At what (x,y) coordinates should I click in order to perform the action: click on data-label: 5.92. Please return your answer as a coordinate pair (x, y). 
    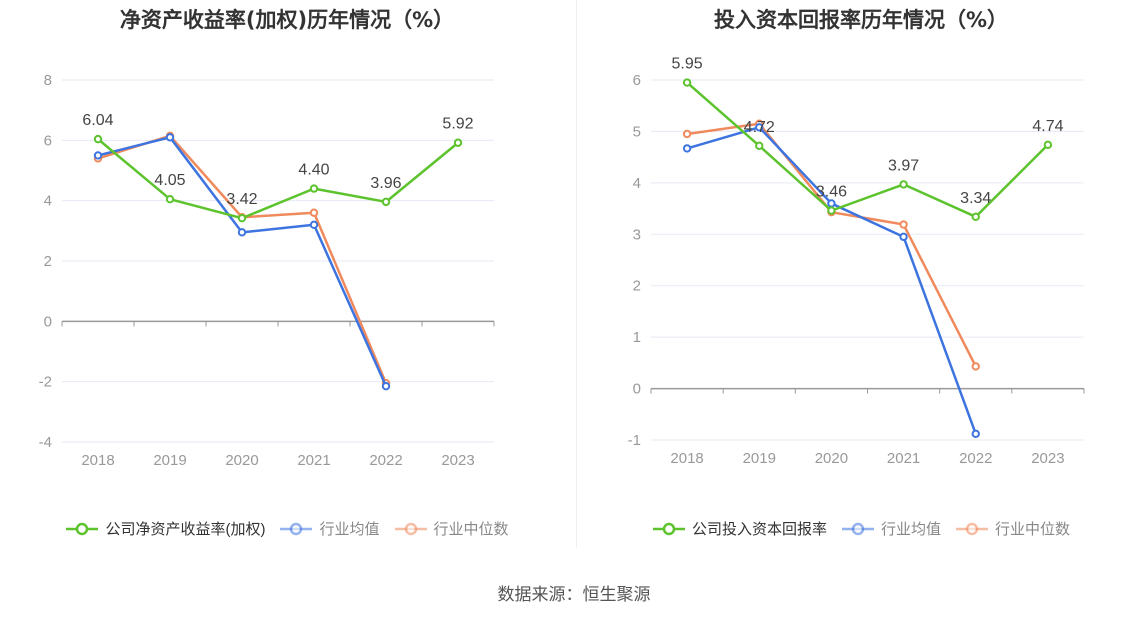
    Looking at the image, I should click on (457, 124).